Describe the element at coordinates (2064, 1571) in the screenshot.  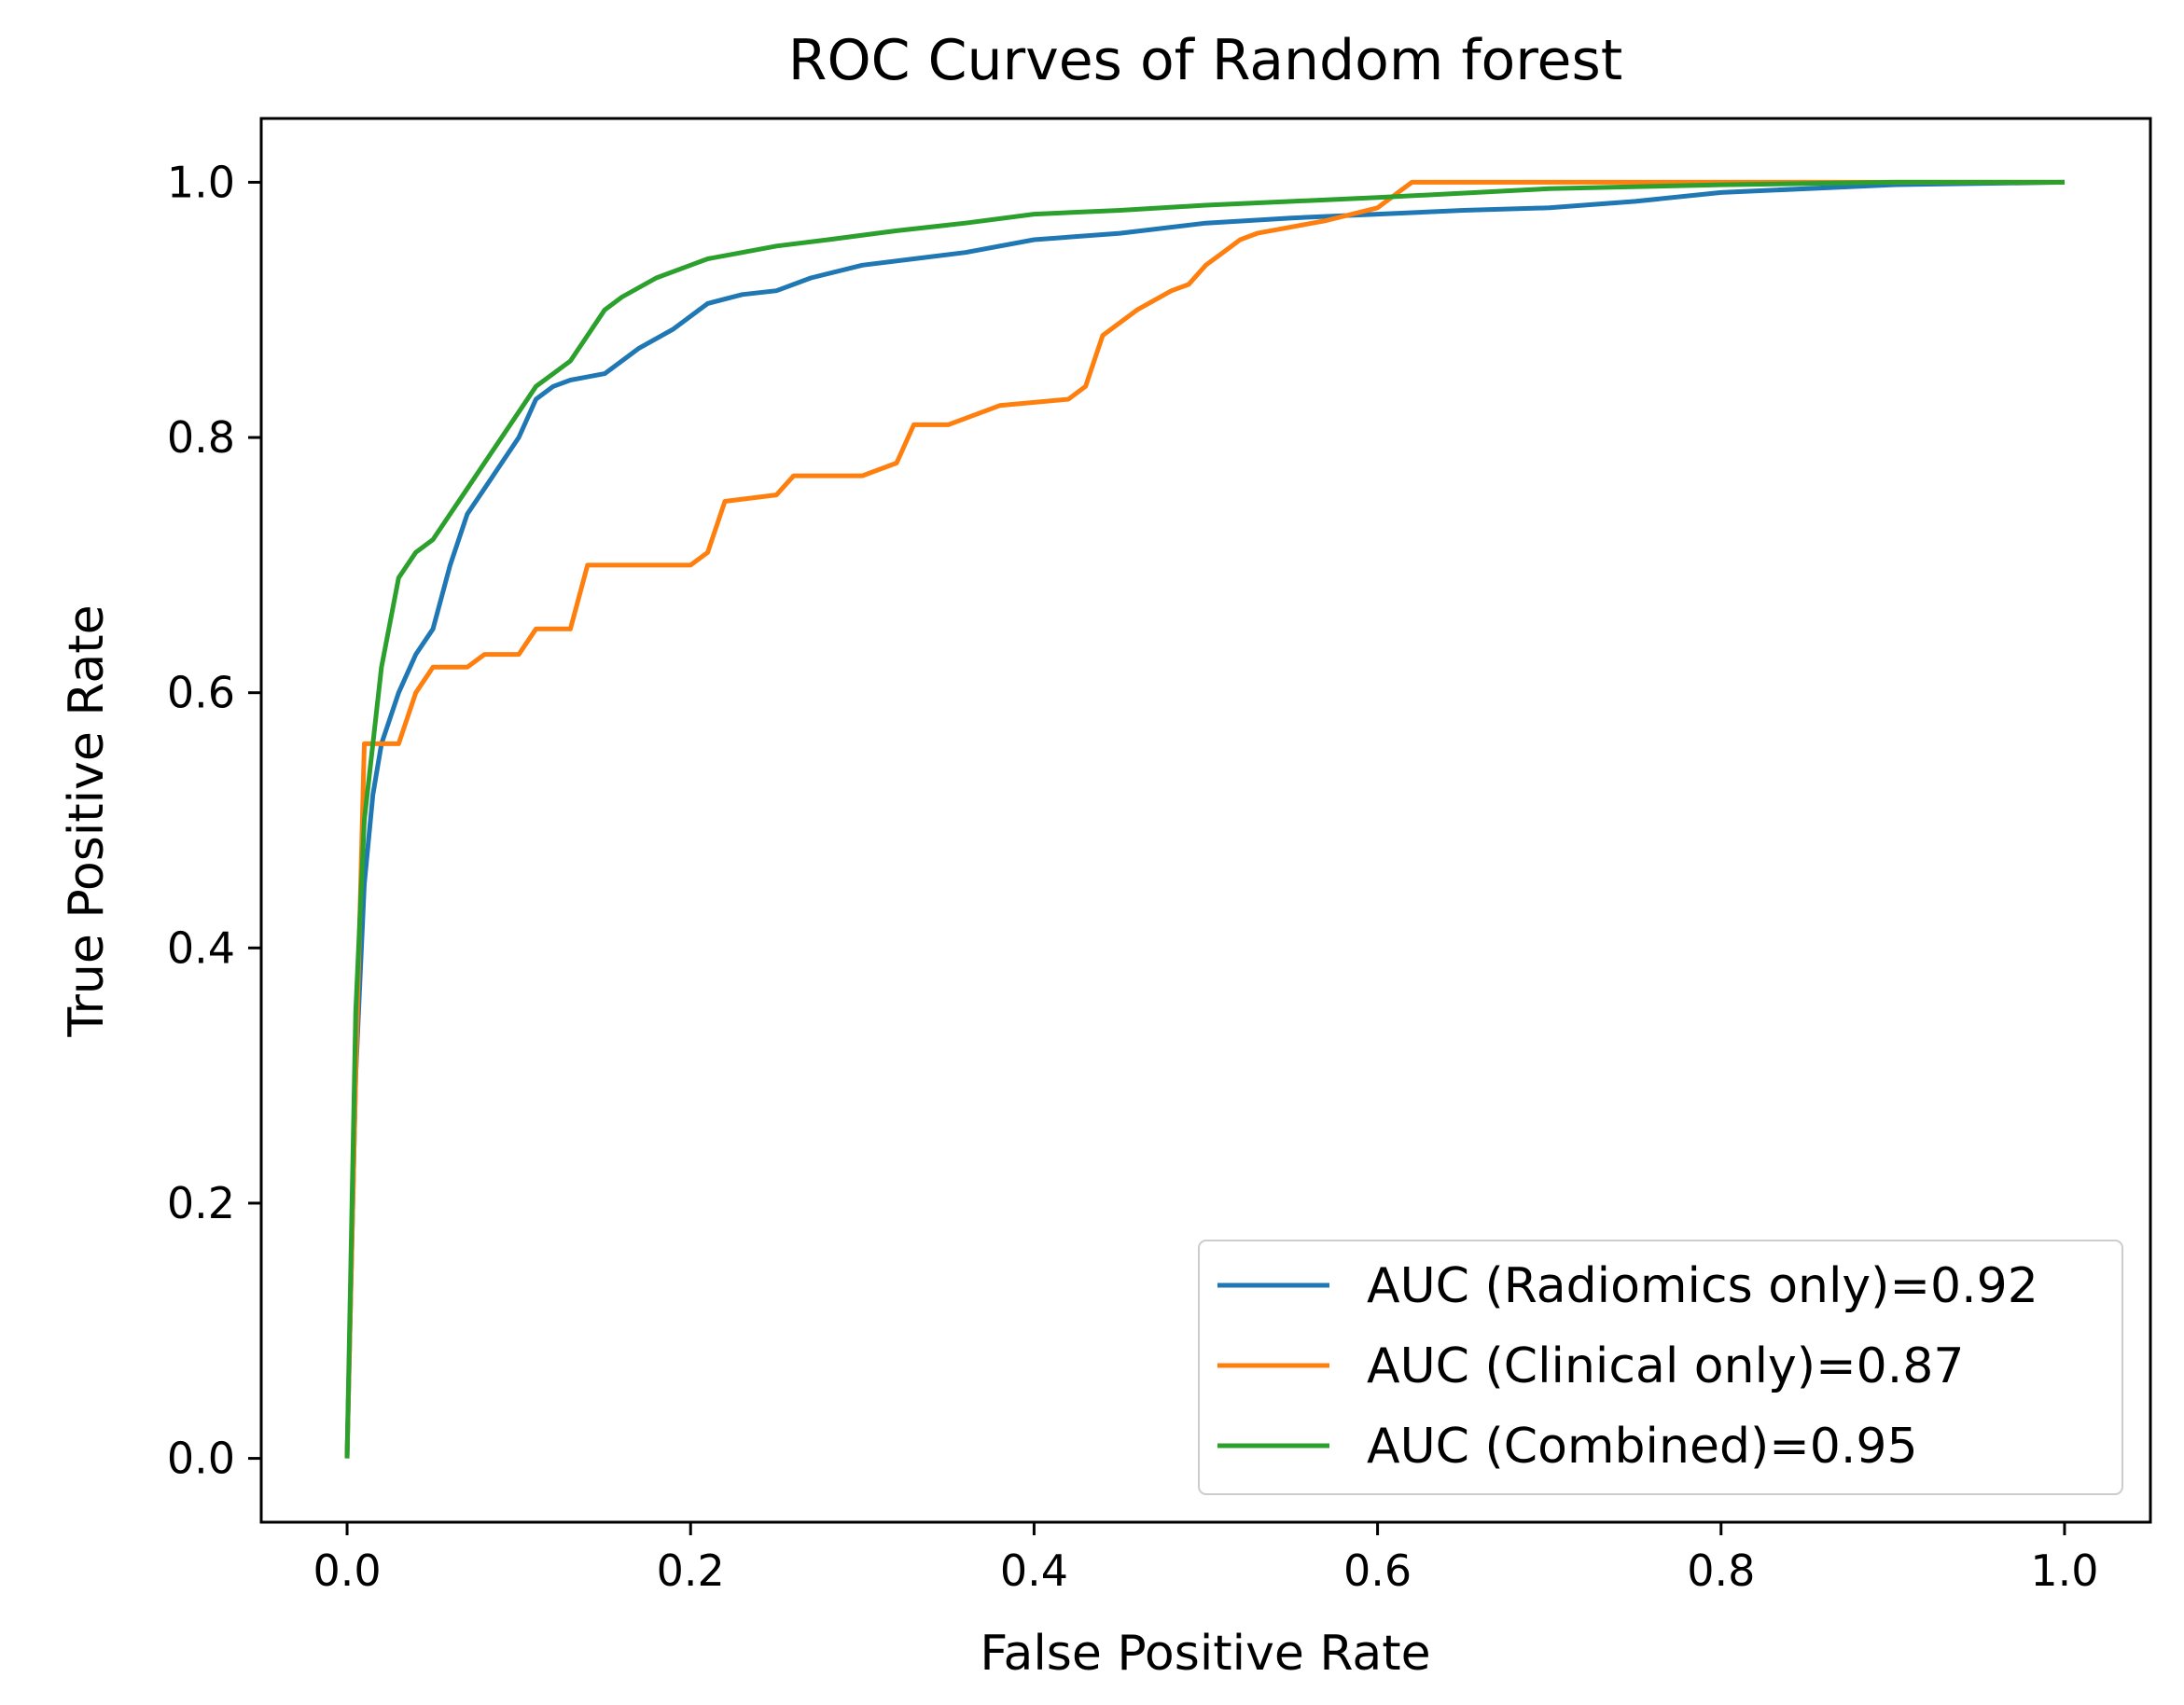
I see `x-tick-label: 1.0` at that location.